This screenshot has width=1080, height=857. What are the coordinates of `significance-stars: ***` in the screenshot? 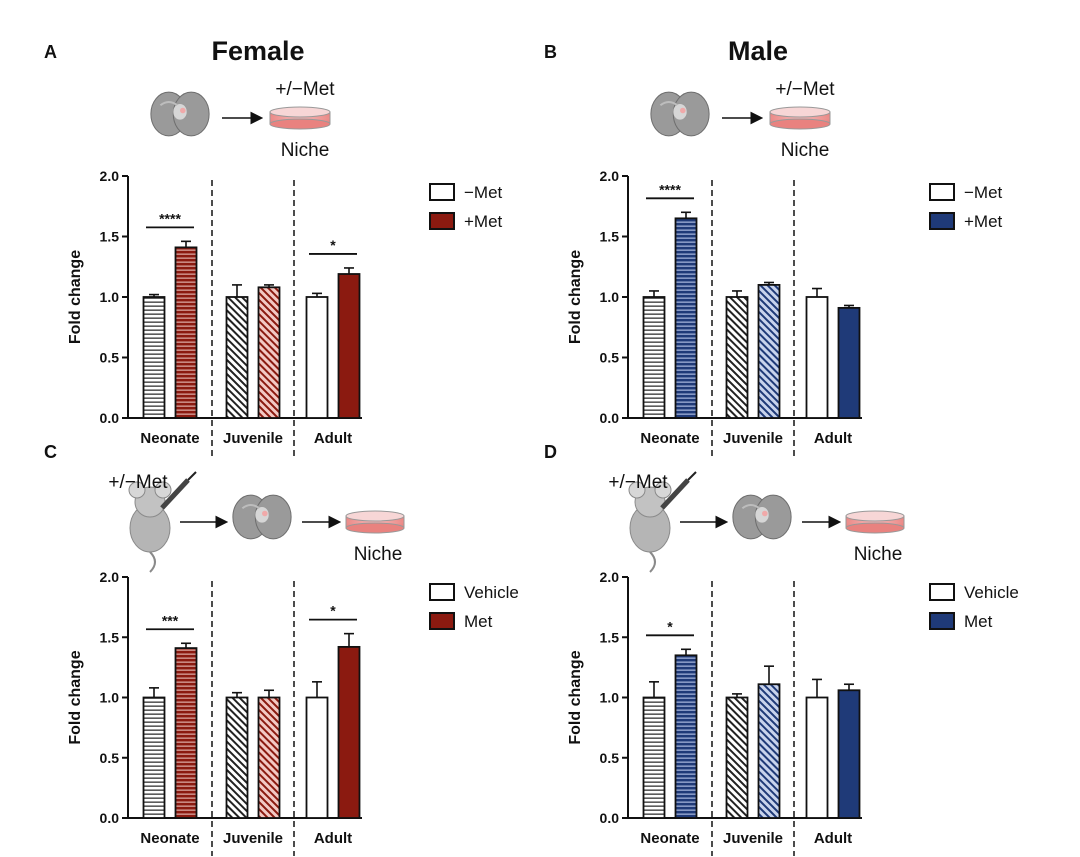 It's located at (170, 620).